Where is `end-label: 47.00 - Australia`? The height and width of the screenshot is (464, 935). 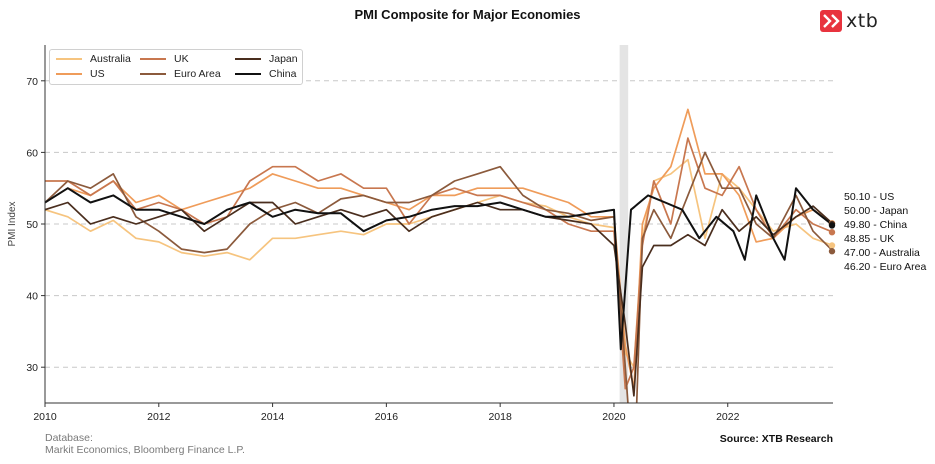 end-label: 47.00 - Australia is located at coordinates (882, 253).